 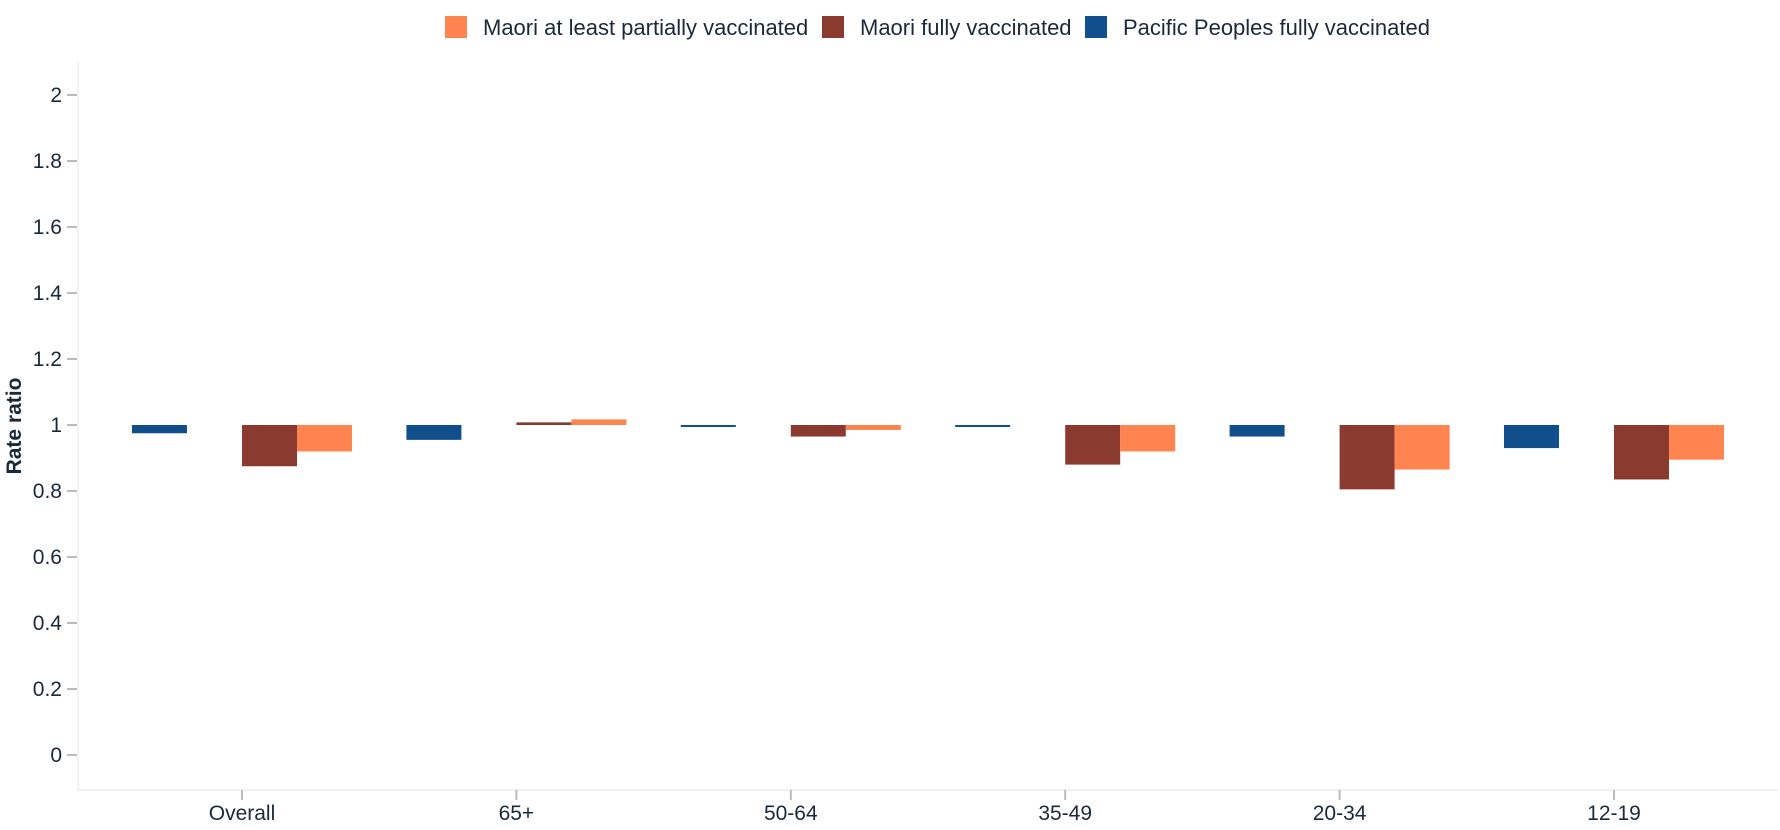 What do you see at coordinates (47, 689) in the screenshot?
I see `y-tick-label: 0.2` at bounding box center [47, 689].